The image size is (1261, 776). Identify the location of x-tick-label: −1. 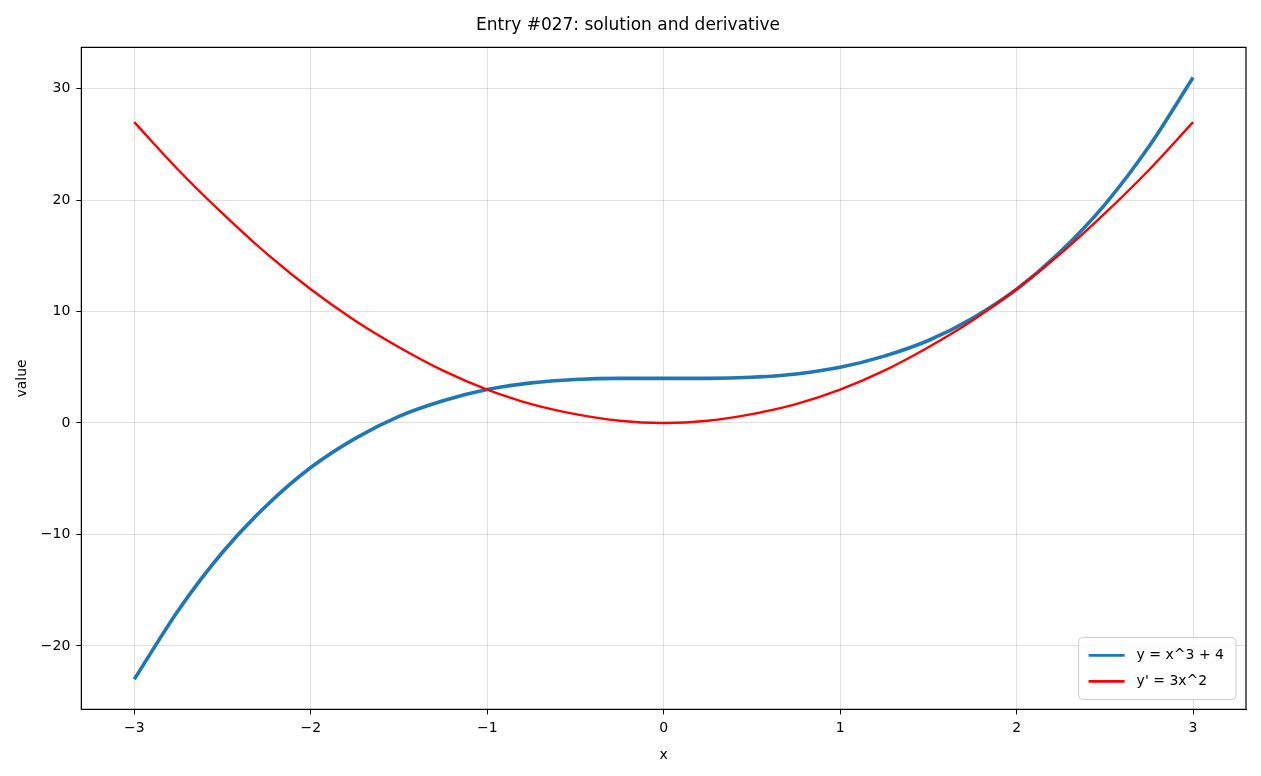
(487, 727).